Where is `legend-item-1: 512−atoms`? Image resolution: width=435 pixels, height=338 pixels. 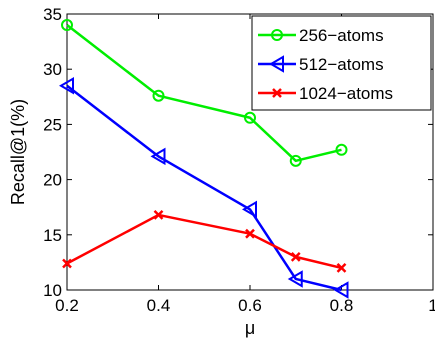 legend-item-1: 512−atoms is located at coordinates (321, 64).